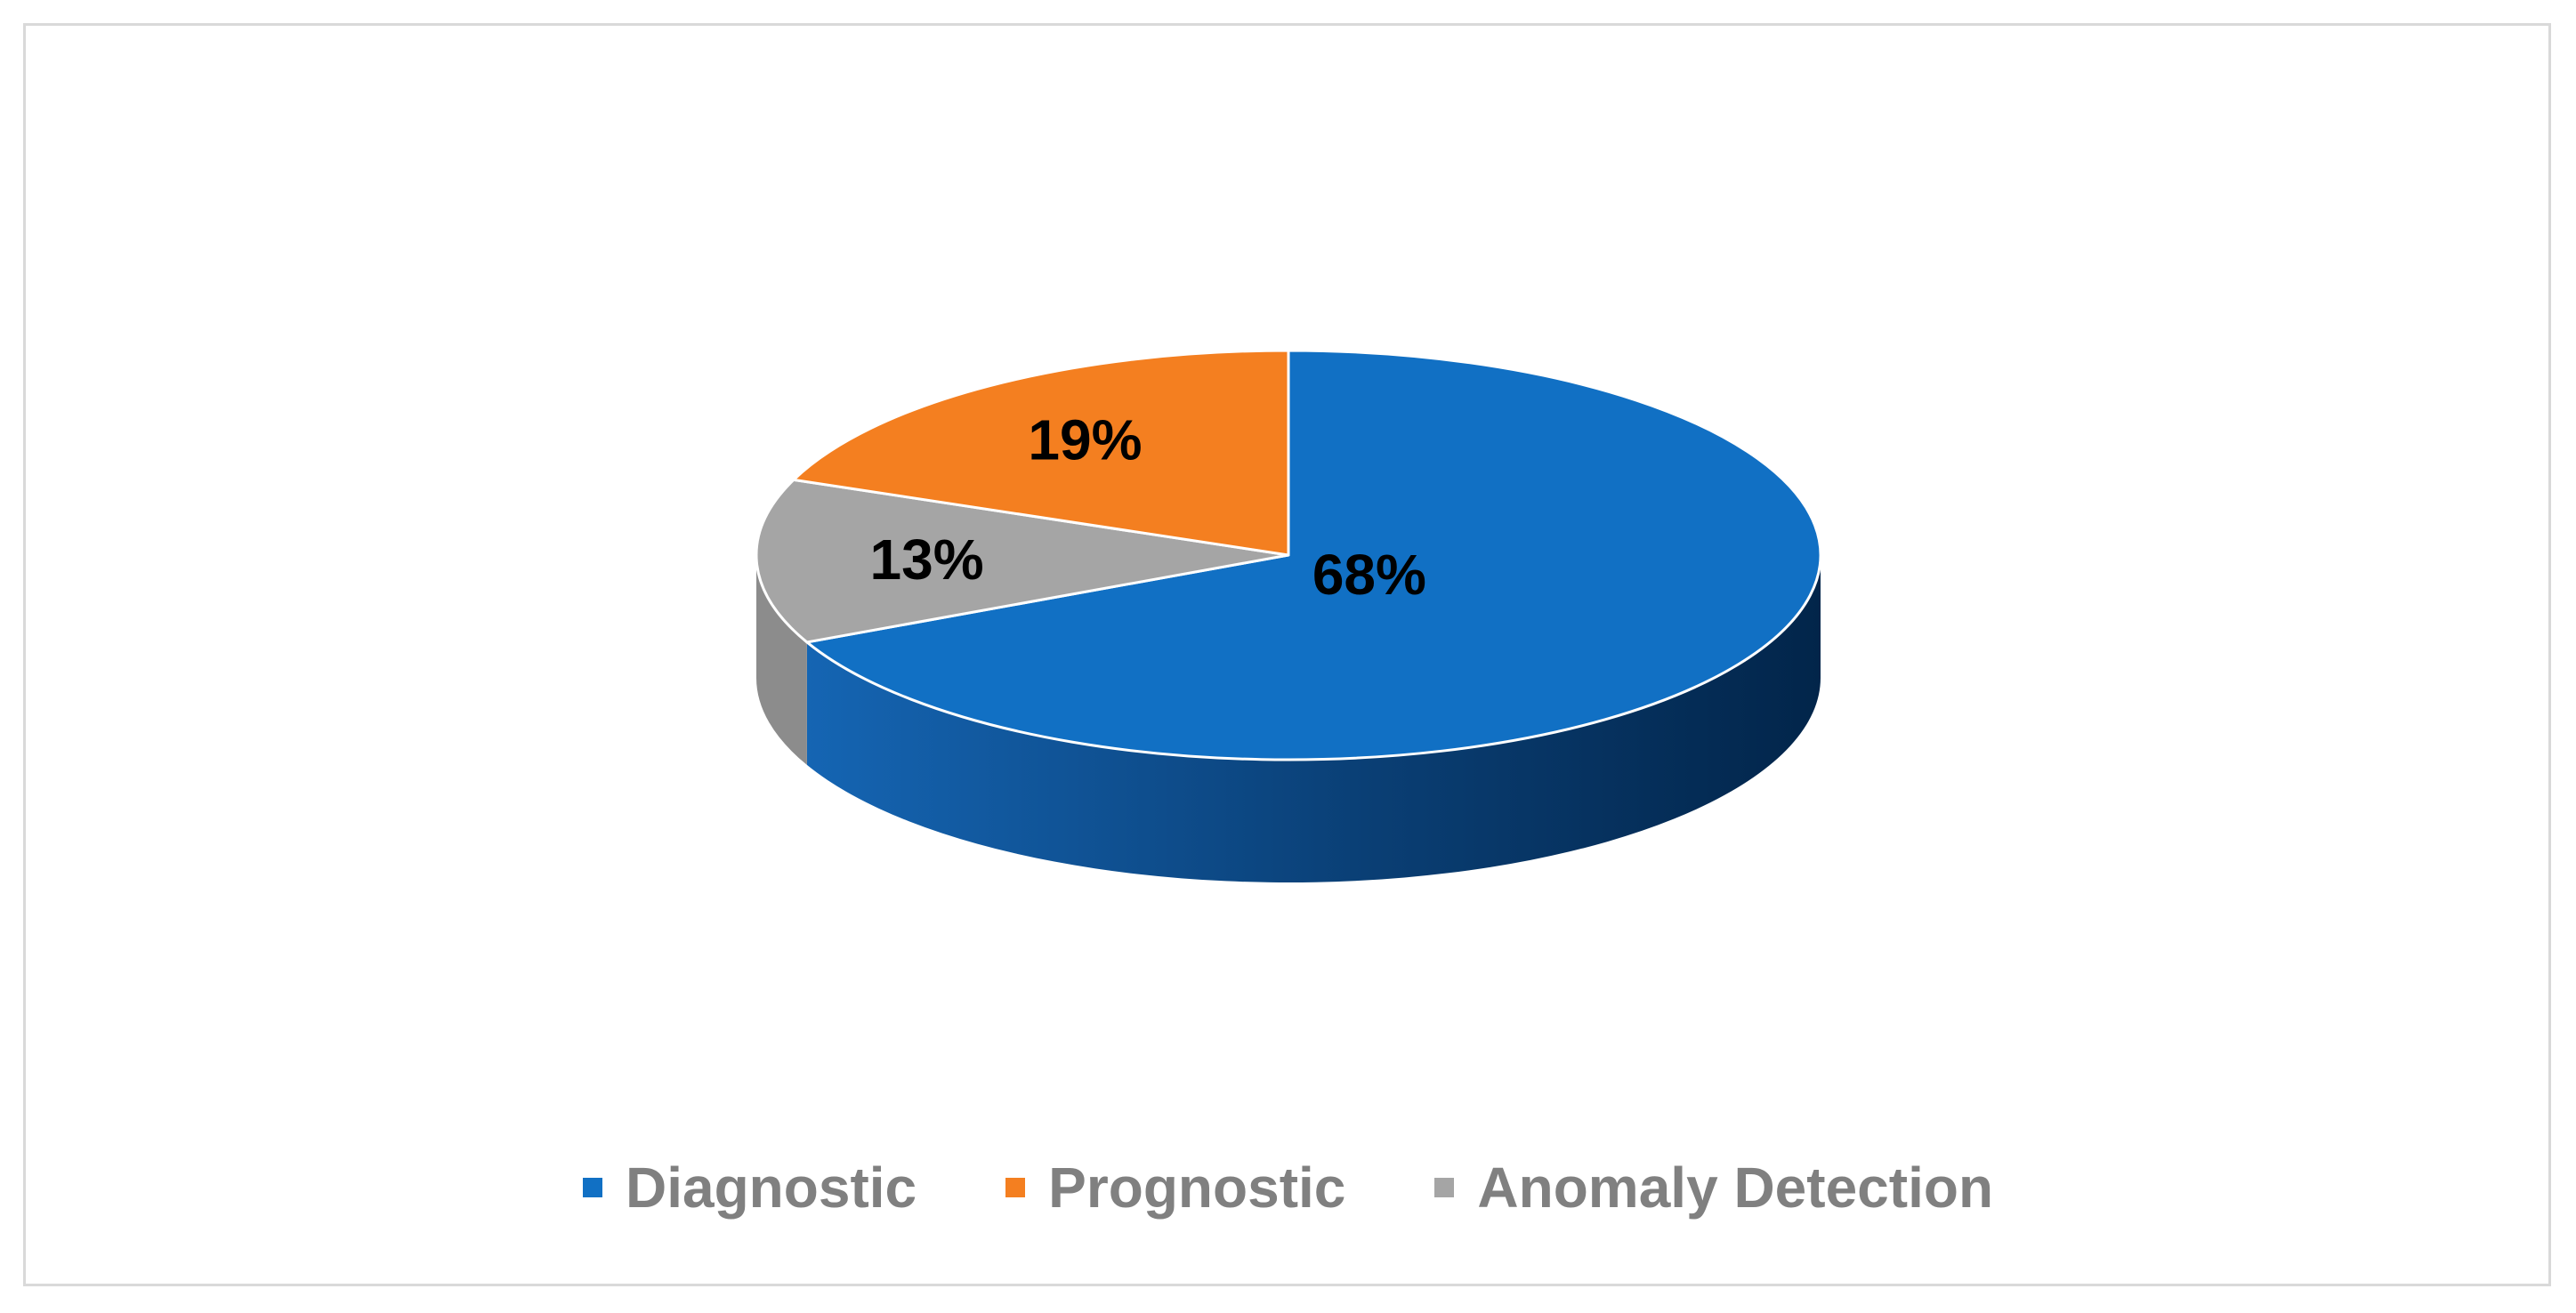 The height and width of the screenshot is (1313, 2576). I want to click on legend-swatch-anomaly-detection, so click(1444, 1188).